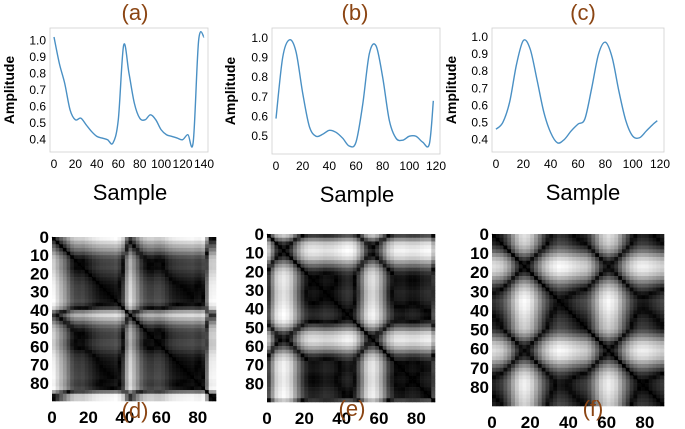 This screenshot has width=685, height=429. What do you see at coordinates (254, 271) in the screenshot?
I see `y-tick-label: 20` at bounding box center [254, 271].